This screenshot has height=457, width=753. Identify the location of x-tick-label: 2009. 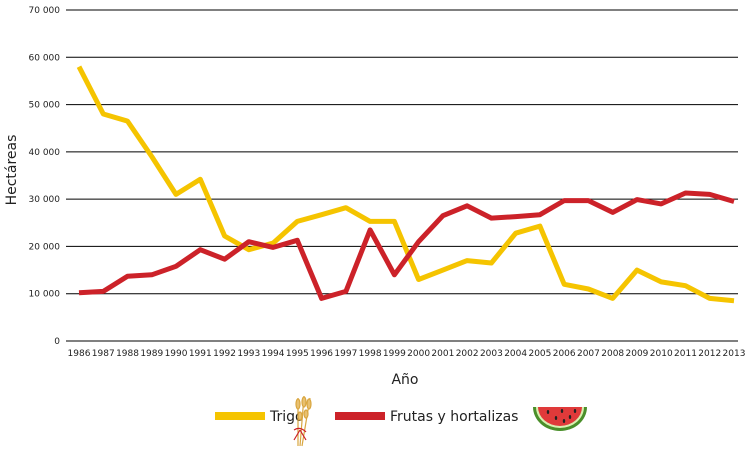
(637, 354).